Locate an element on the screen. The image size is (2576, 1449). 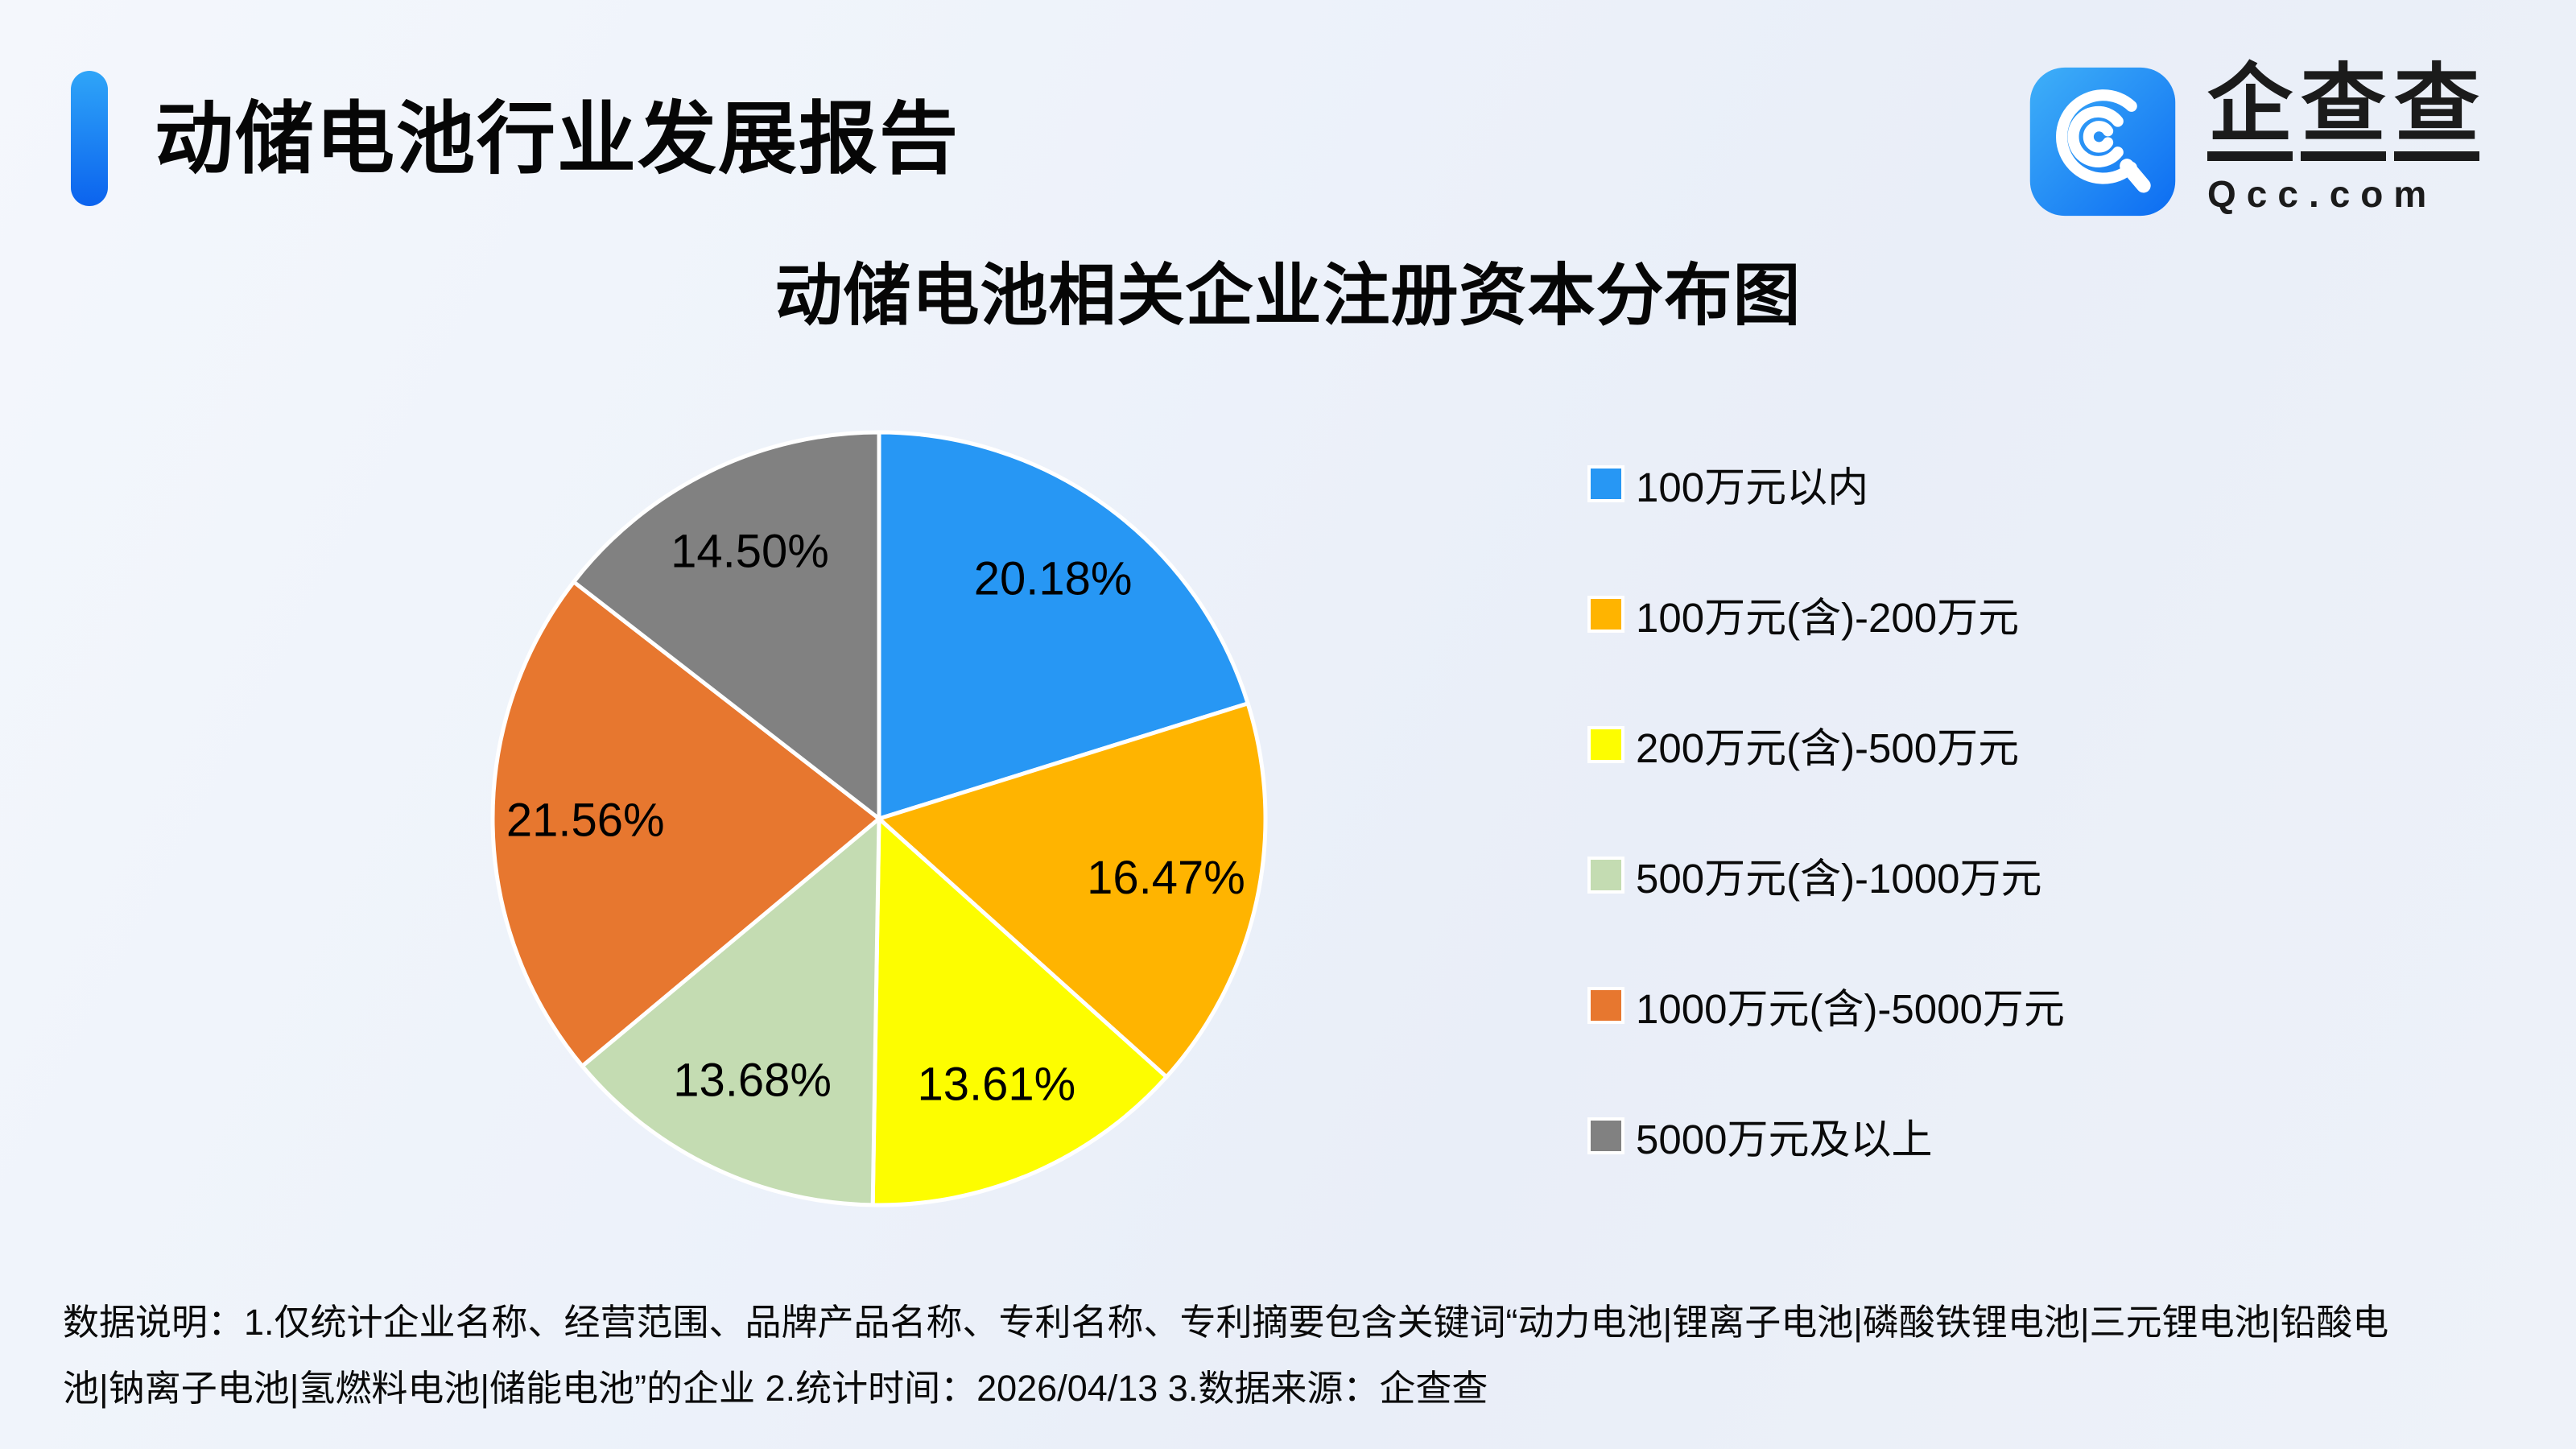
pie-slice-label: 16.47% is located at coordinates (1166, 878).